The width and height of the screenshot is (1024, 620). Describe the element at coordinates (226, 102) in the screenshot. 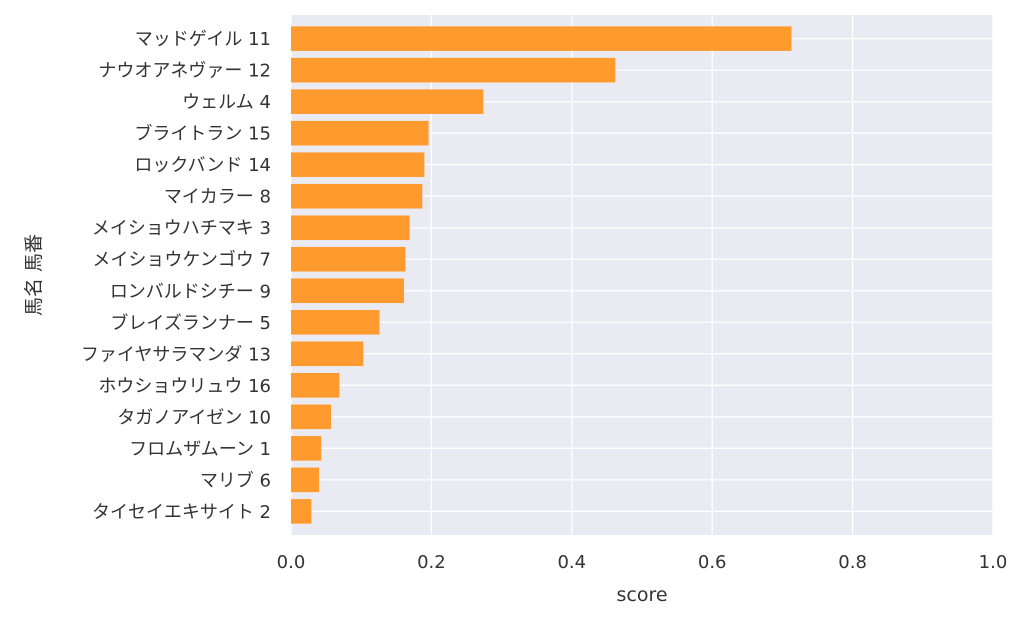

I see `y-tick-label: ウェルム 4` at that location.